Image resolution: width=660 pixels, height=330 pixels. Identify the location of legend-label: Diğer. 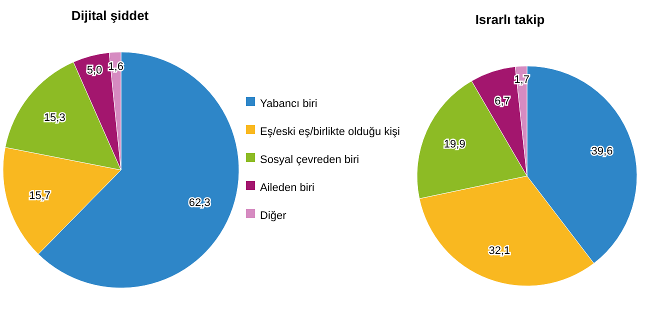
(273, 216).